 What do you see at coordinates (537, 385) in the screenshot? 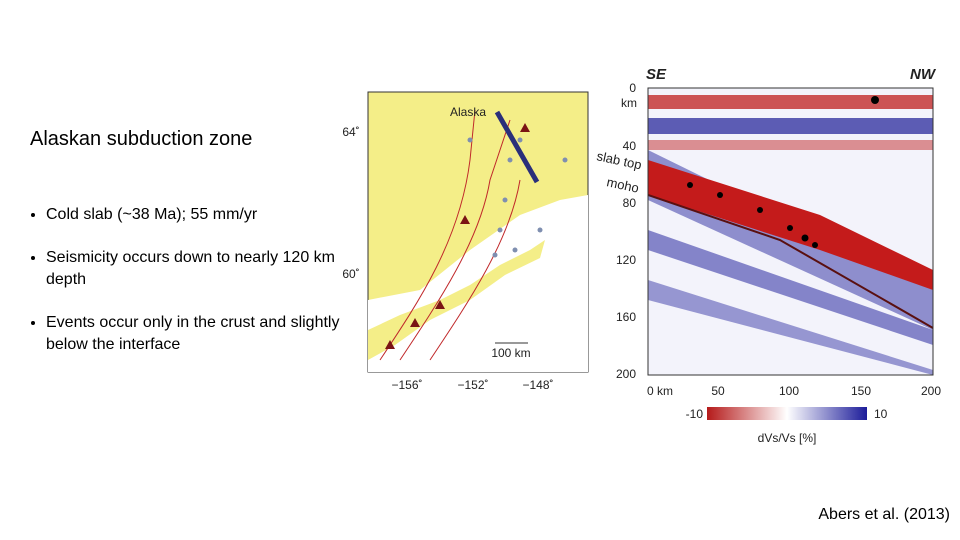
I see `lon-label: −148˚` at bounding box center [537, 385].